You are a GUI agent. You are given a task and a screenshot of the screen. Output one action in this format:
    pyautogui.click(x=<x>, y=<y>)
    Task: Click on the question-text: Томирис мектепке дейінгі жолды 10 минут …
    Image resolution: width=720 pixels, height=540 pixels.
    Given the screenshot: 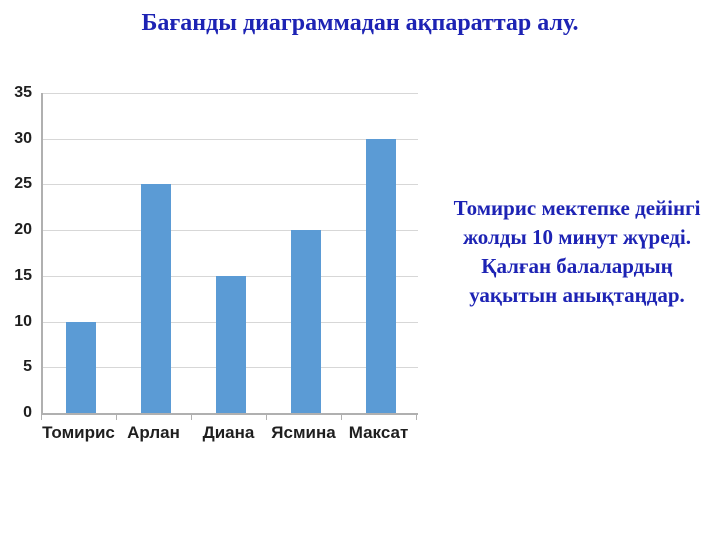 What is the action you would take?
    pyautogui.click(x=577, y=251)
    